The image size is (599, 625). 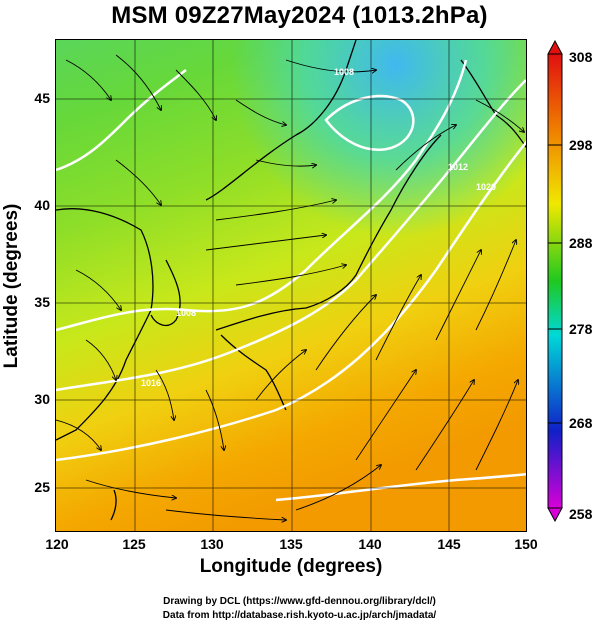 What do you see at coordinates (370, 544) in the screenshot?
I see `x-tick-label: 140` at bounding box center [370, 544].